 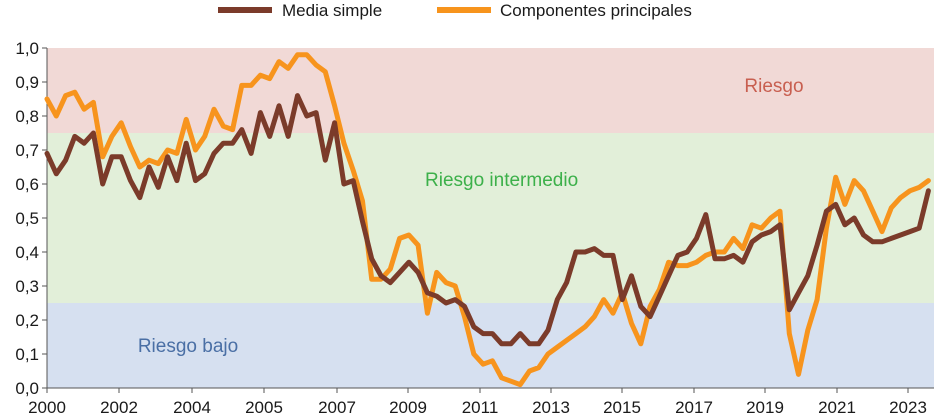 I want to click on zone-label: Riesgo bajo, so click(x=188, y=346).